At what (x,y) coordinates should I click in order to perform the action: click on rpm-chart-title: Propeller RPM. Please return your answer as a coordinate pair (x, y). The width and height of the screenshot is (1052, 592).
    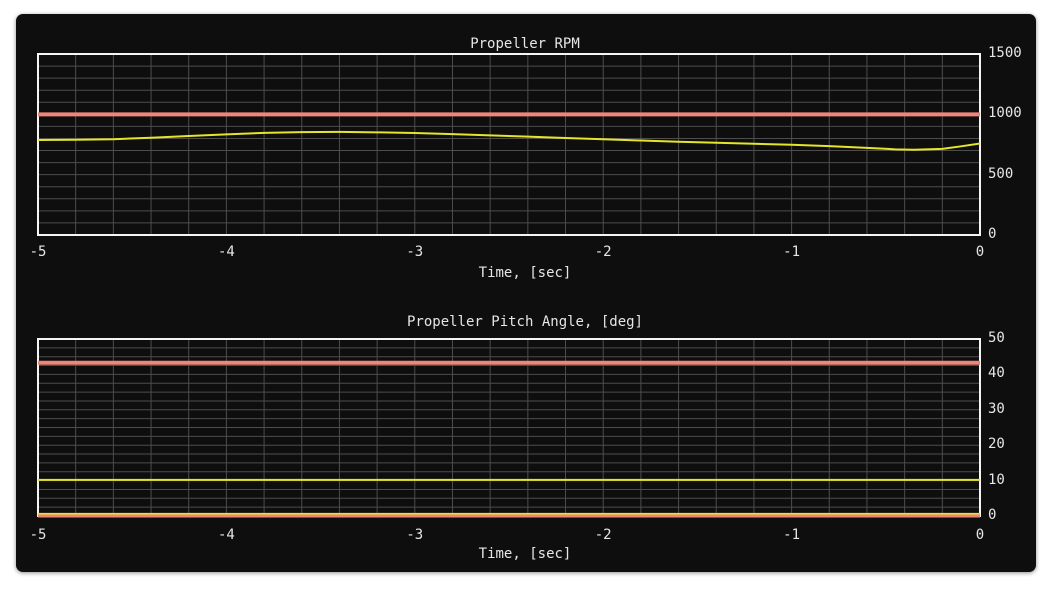
    Looking at the image, I should click on (525, 44).